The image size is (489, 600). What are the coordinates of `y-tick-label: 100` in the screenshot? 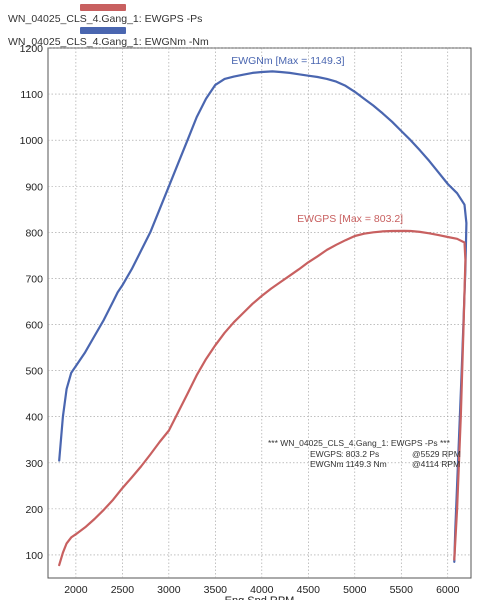 It's located at (34, 556).